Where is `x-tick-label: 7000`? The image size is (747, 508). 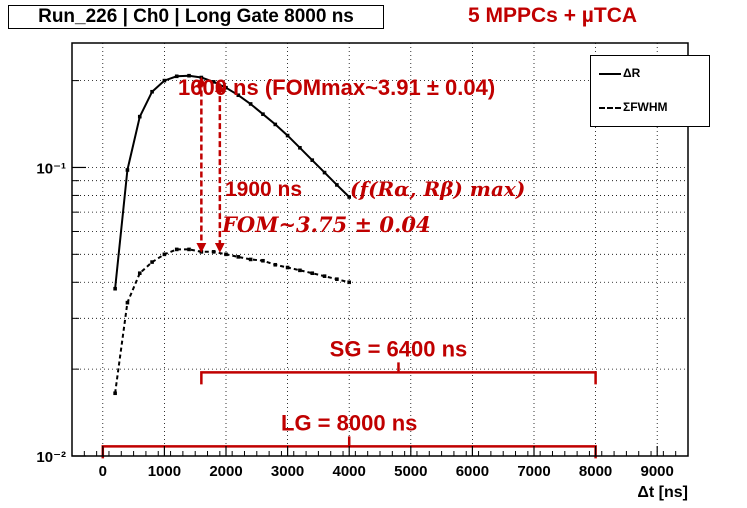 x-tick-label: 7000 is located at coordinates (533, 471).